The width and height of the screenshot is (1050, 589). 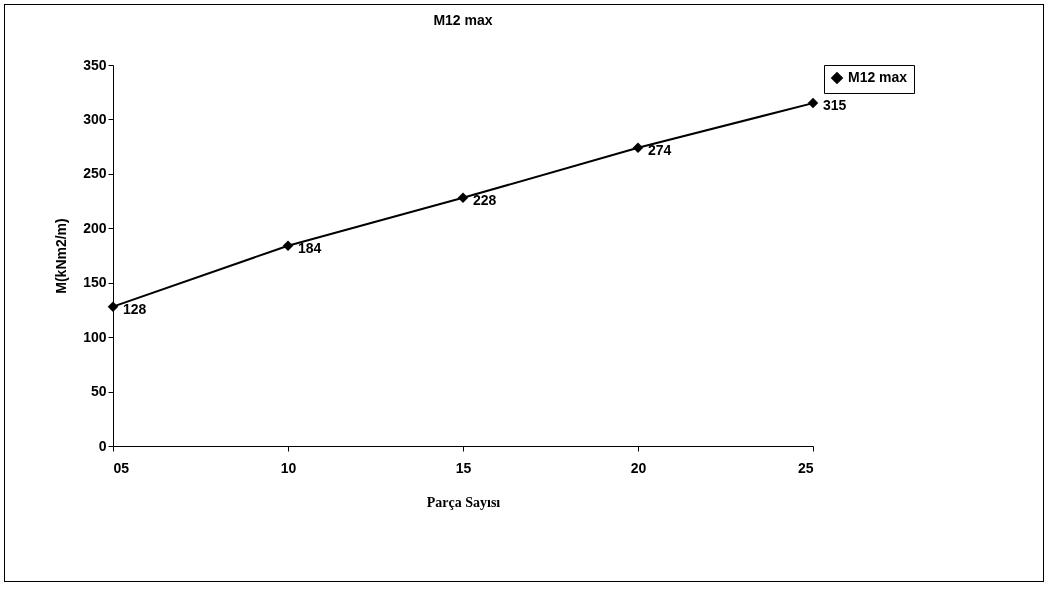 What do you see at coordinates (95, 173) in the screenshot?
I see `y-tick-label: 250` at bounding box center [95, 173].